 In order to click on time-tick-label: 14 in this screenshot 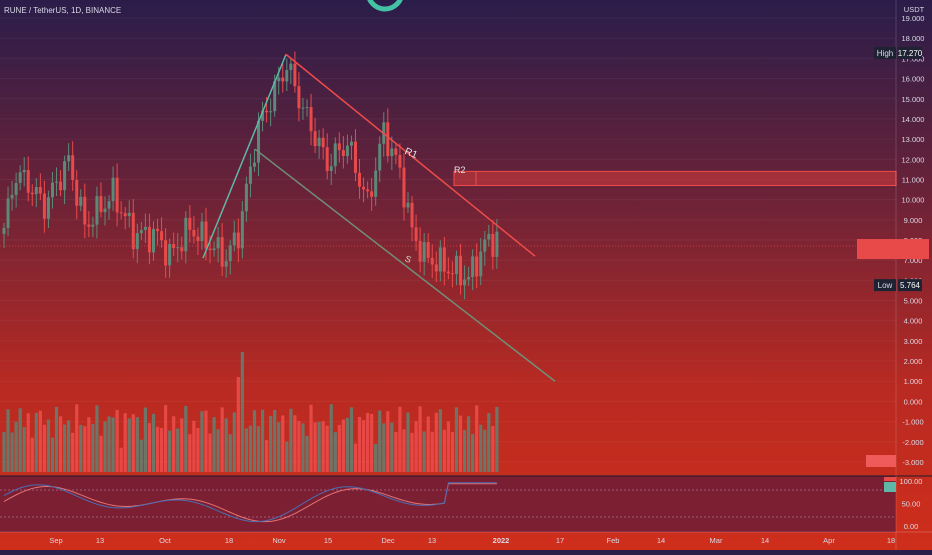, I will do `click(765, 540)`.